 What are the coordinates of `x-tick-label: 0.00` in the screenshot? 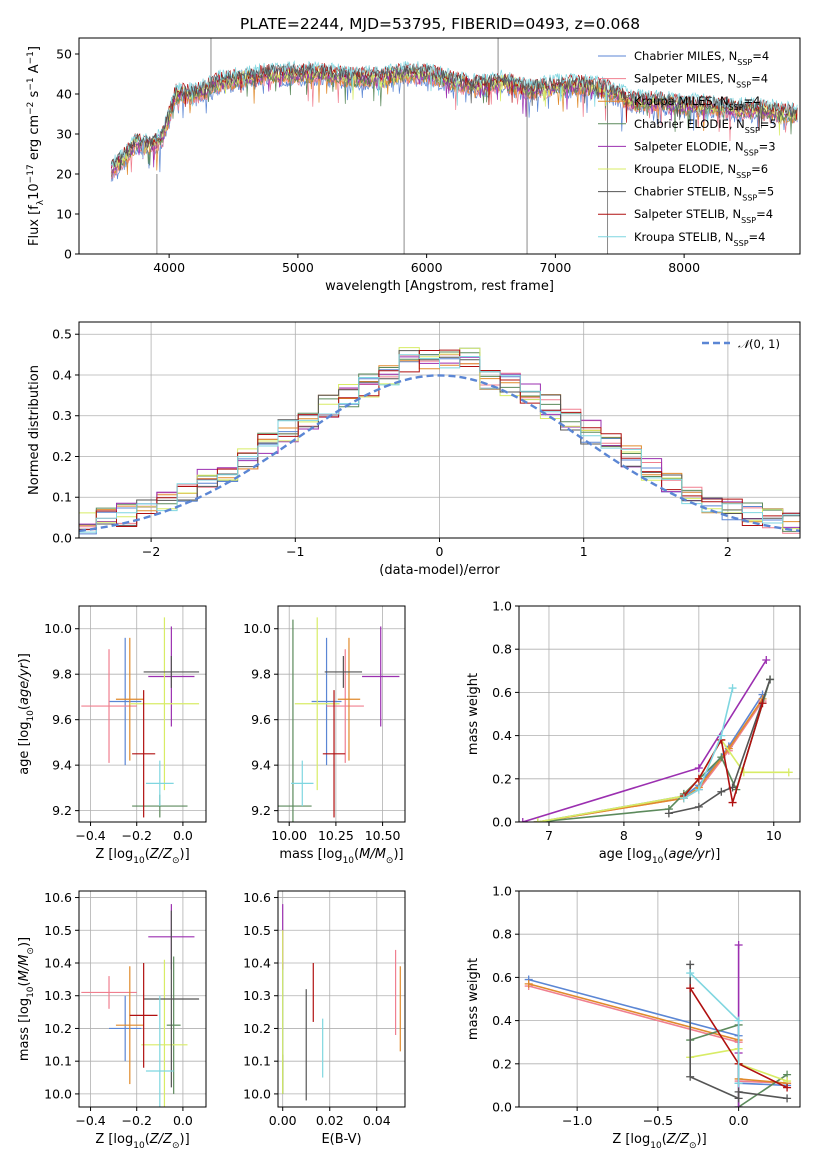 It's located at (283, 1120).